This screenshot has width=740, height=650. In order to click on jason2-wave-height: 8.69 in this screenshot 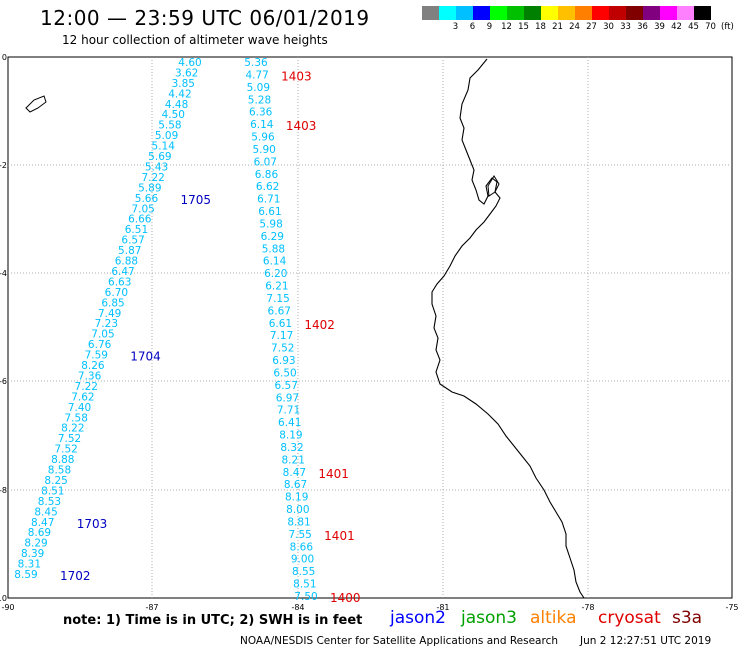, I will do `click(39, 533)`.